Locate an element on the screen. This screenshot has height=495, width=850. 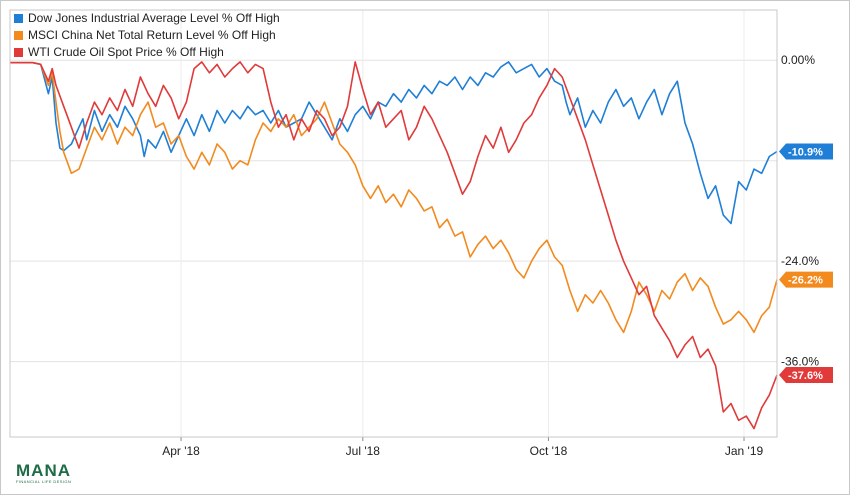
x-tick-label: Apr '18 is located at coordinates (181, 451).